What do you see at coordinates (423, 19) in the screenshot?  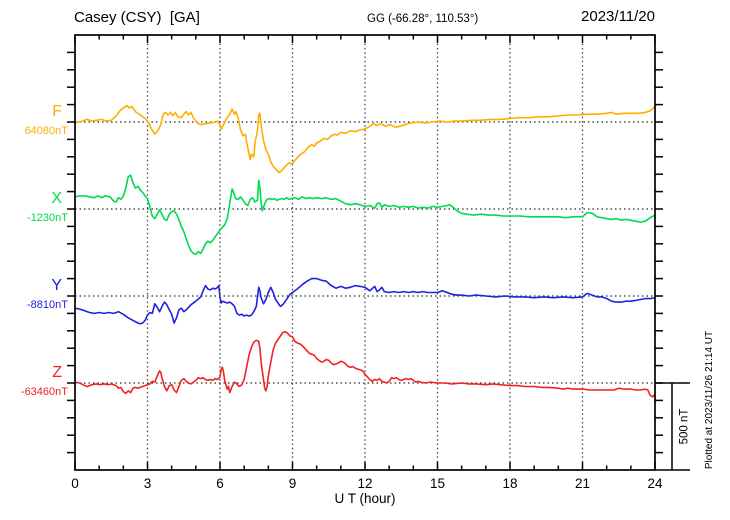 I see `geographic-coordinates: GG (-66.28°, 110.53°)` at bounding box center [423, 19].